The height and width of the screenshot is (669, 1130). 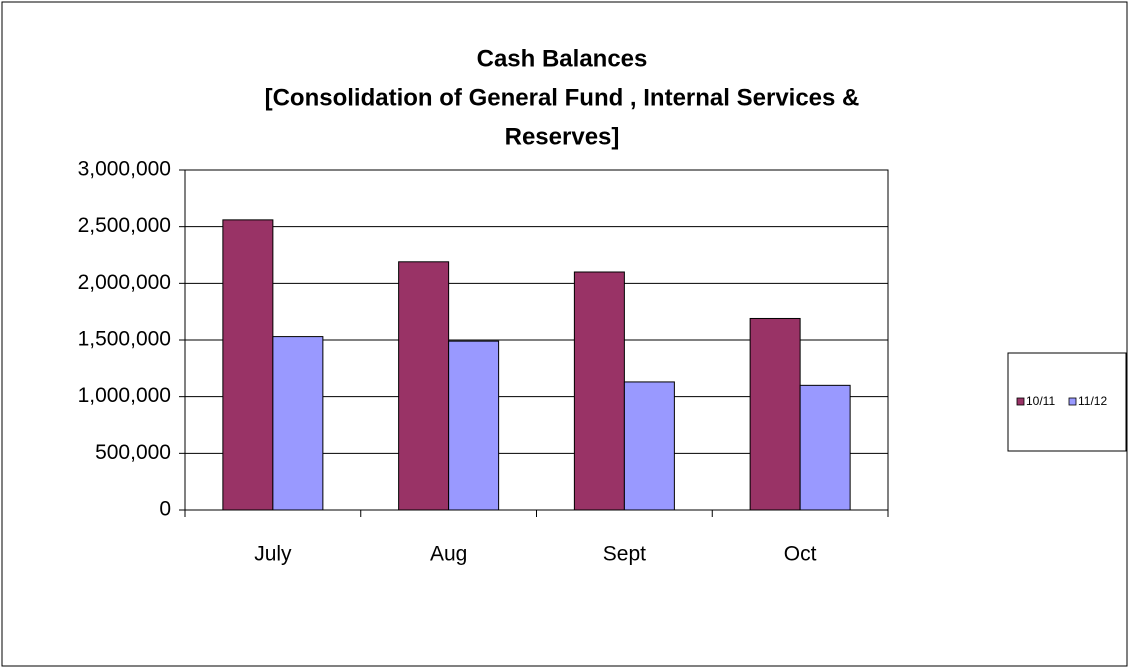 I want to click on y-tick-label: 2,000,000, so click(x=124, y=282).